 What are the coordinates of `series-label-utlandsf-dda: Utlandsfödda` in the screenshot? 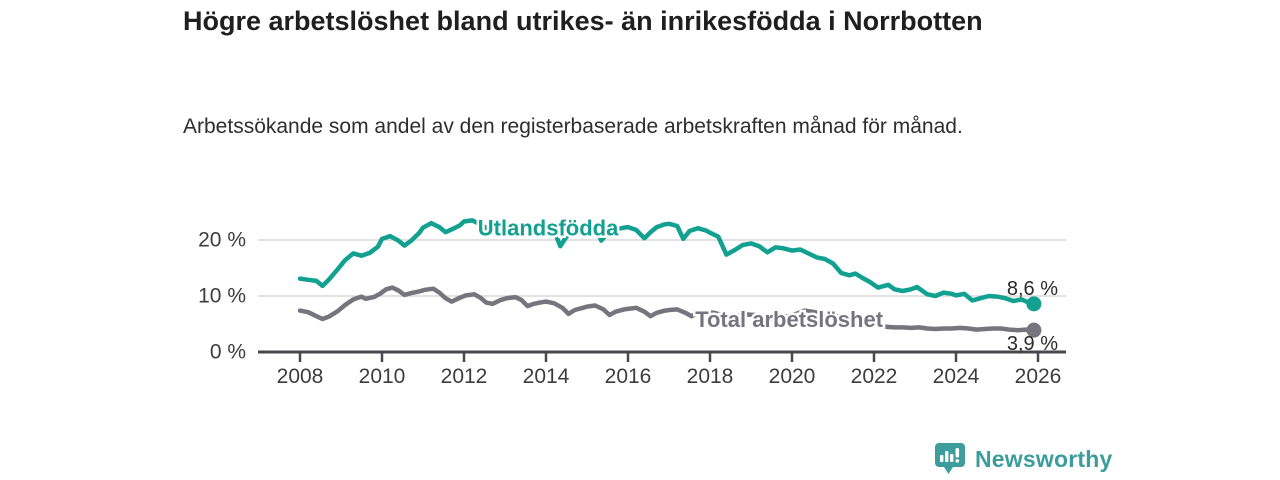 It's located at (548, 228).